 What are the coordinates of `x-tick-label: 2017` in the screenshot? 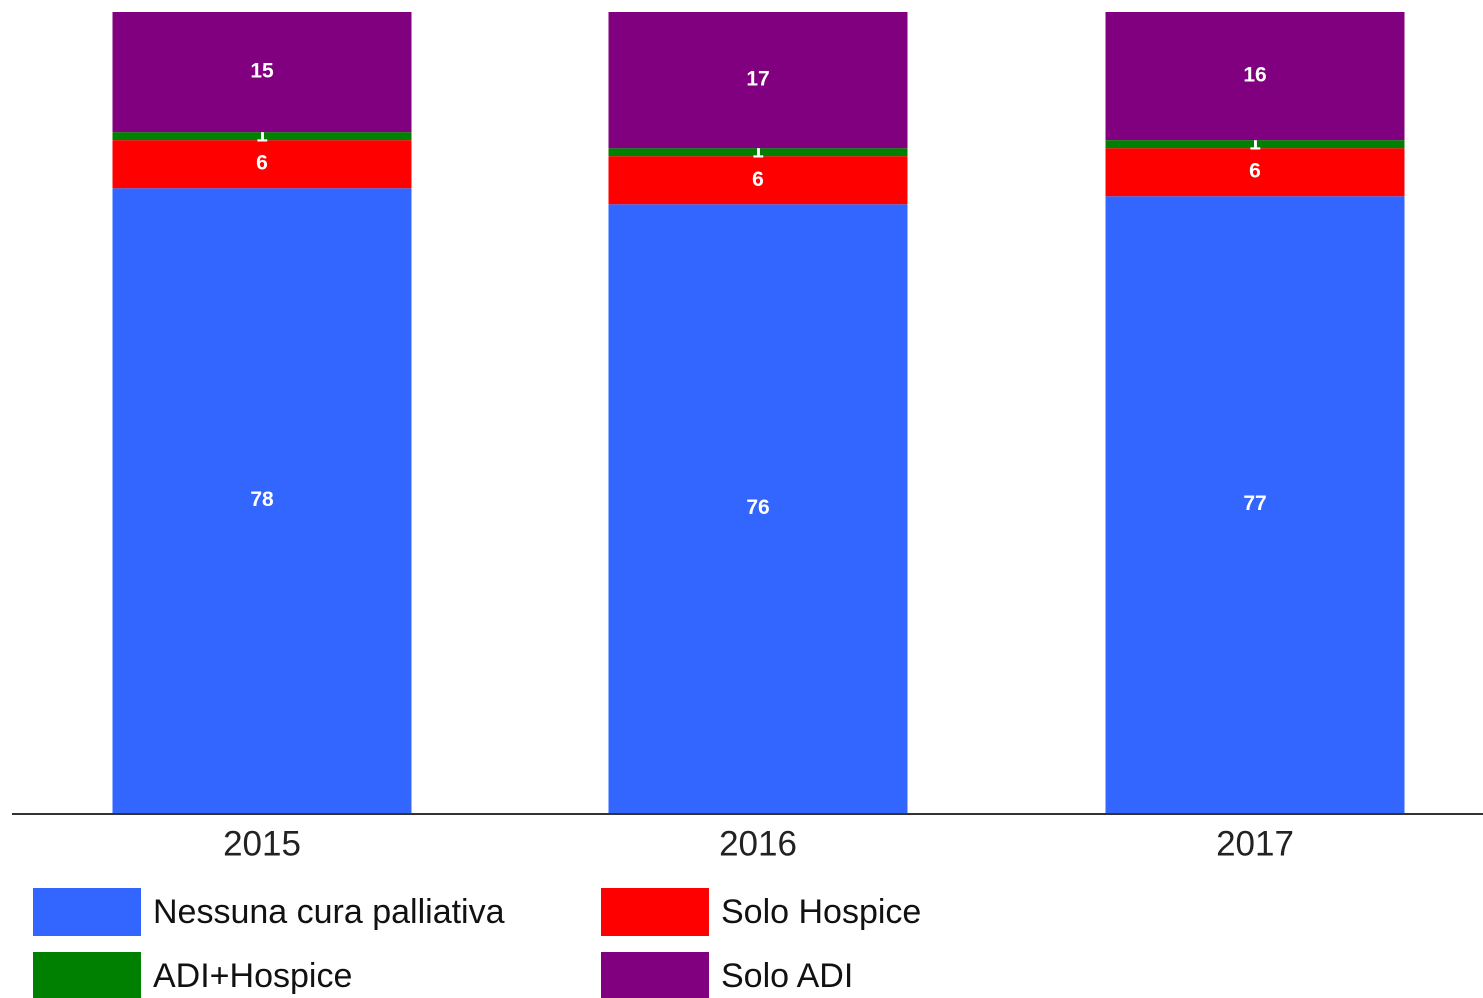 It's located at (1255, 843).